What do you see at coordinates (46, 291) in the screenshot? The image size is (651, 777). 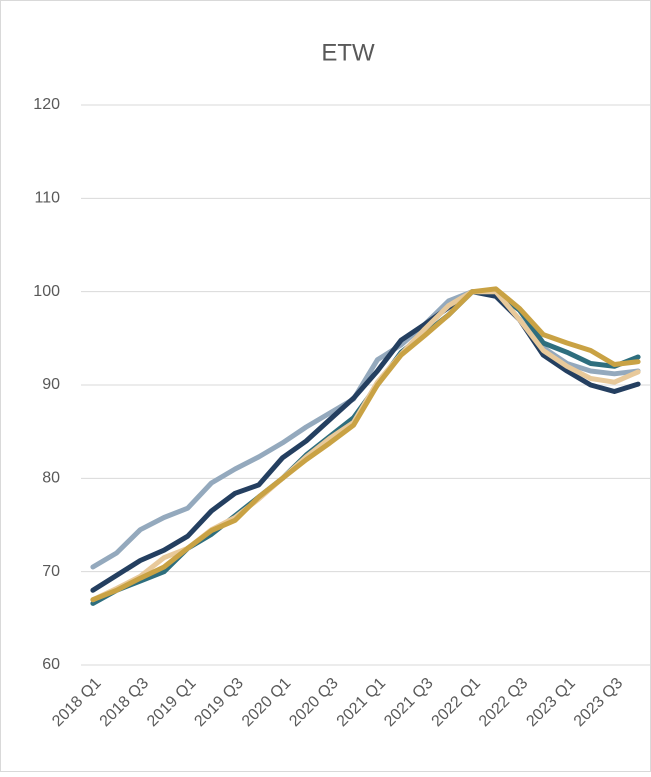 I see `y-tick-label: 100` at bounding box center [46, 291].